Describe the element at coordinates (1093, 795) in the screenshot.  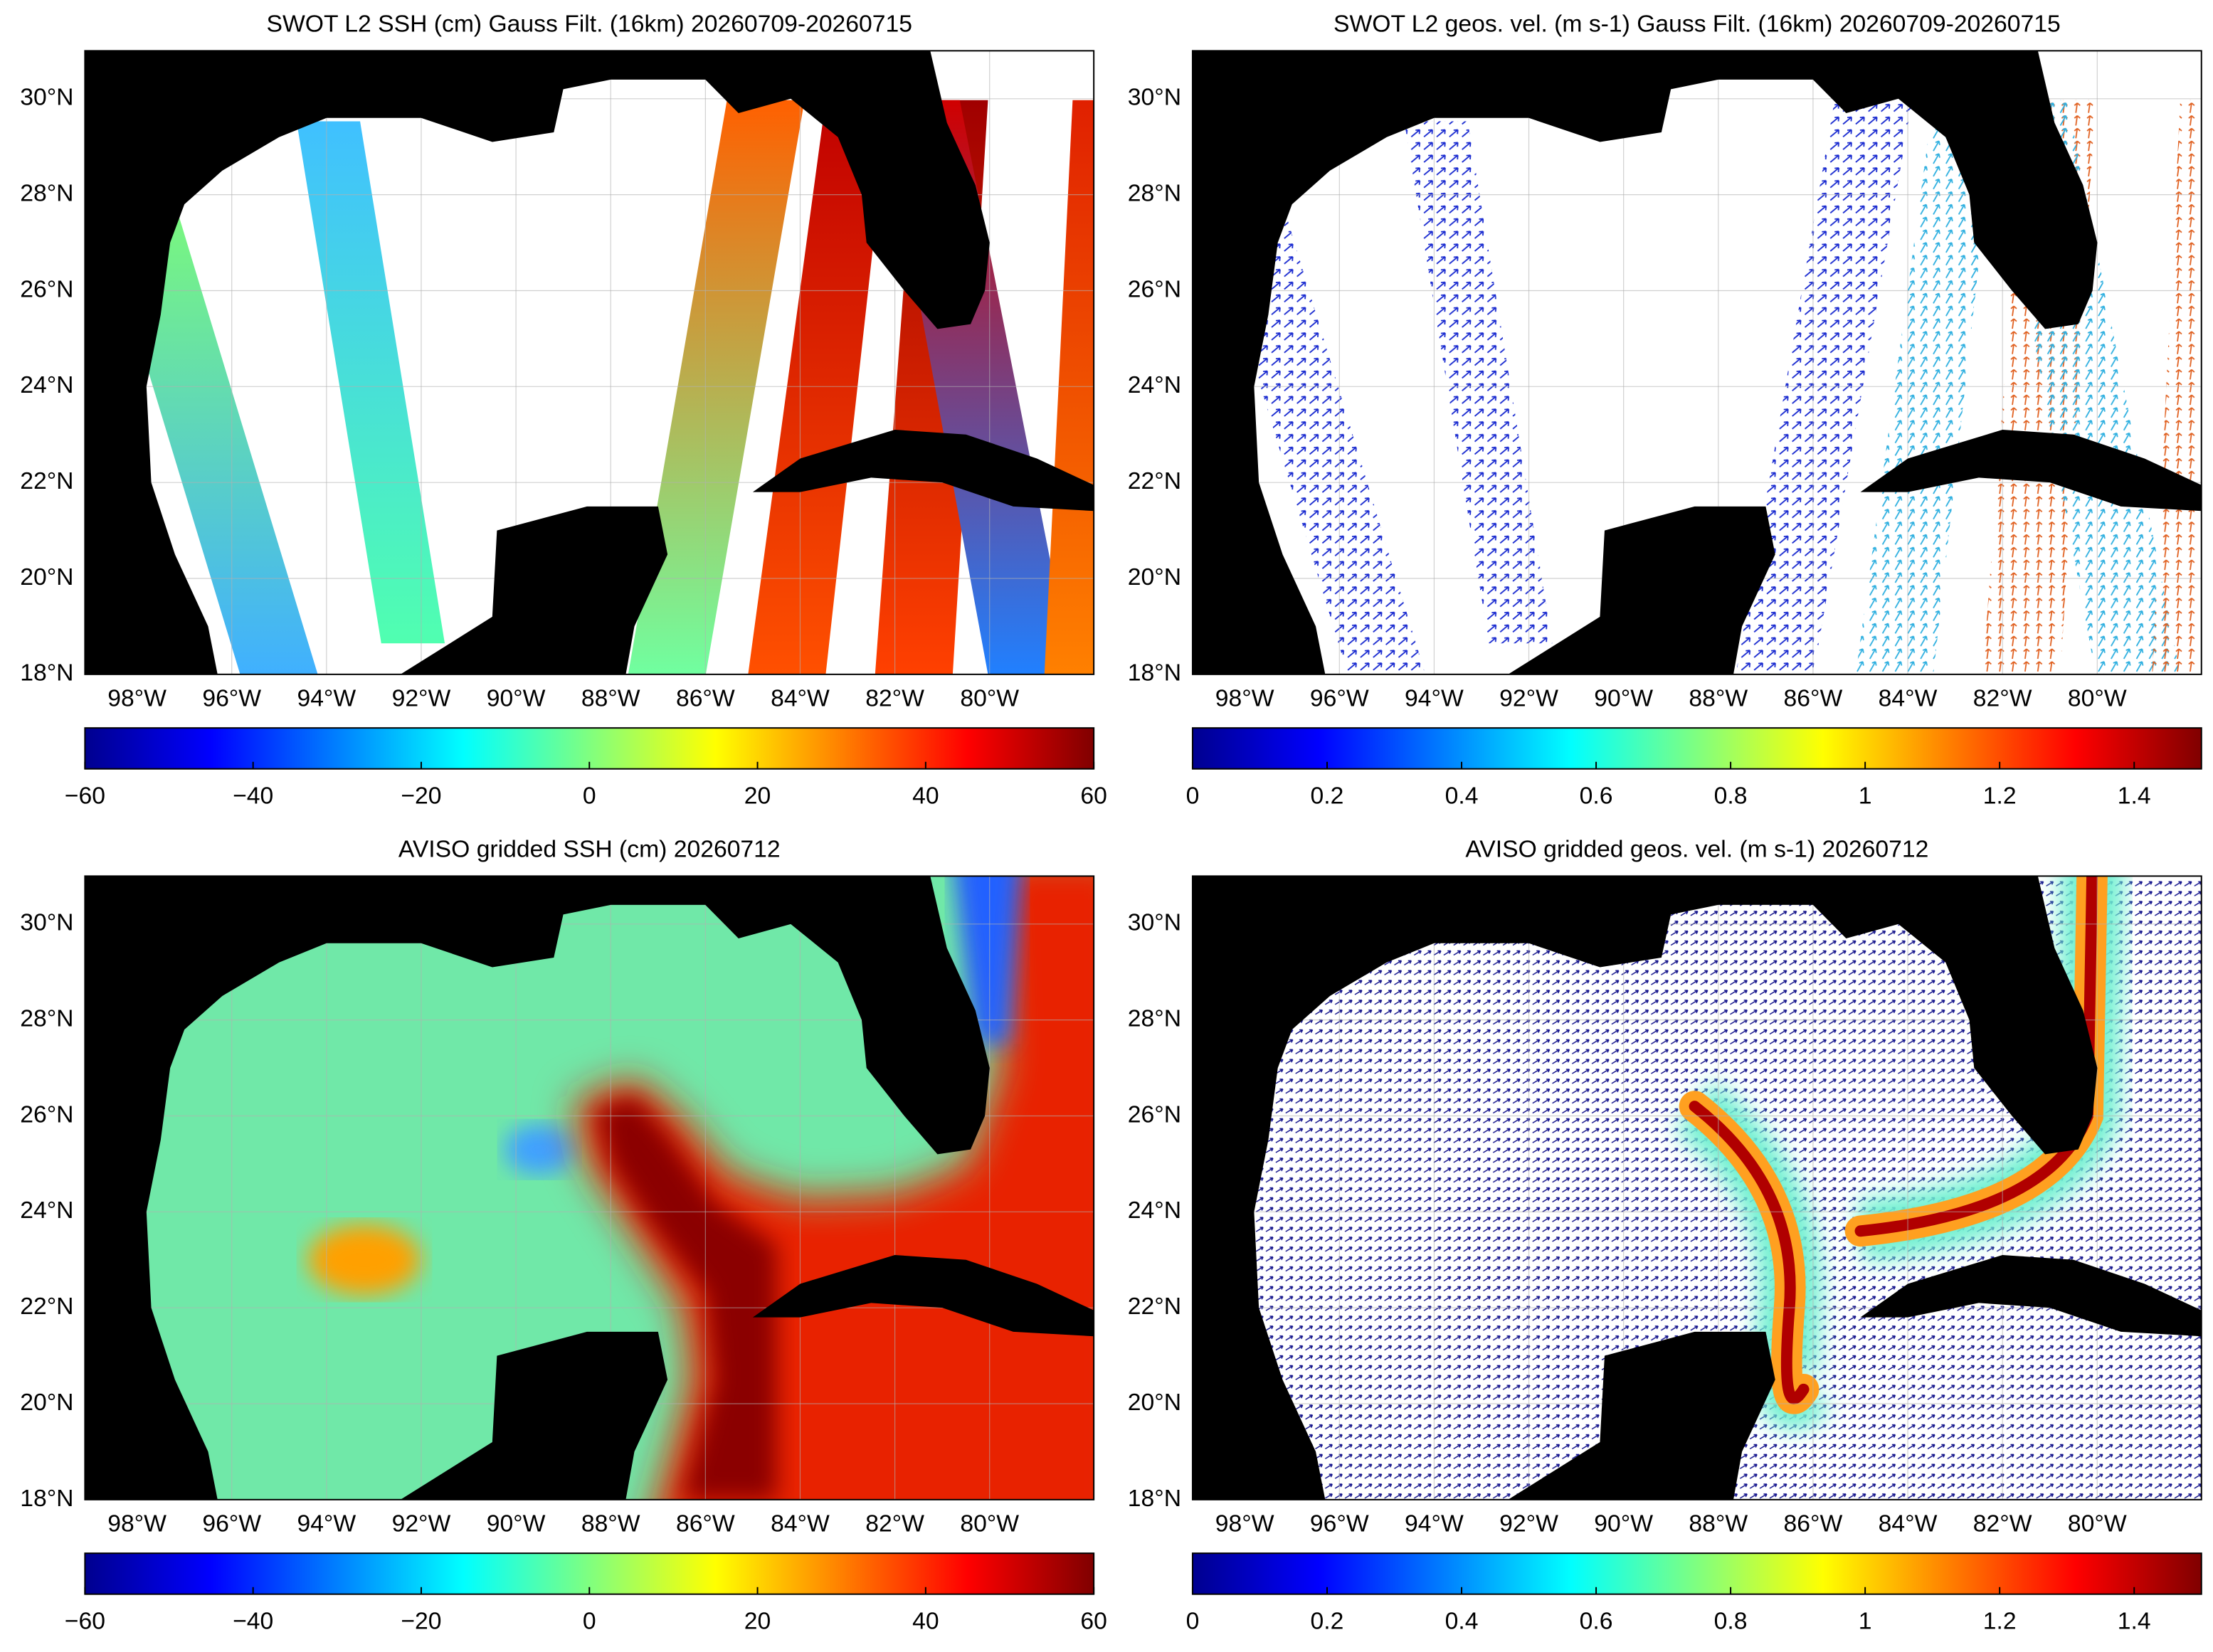
I see `colorbar-tick-label: 60` at that location.